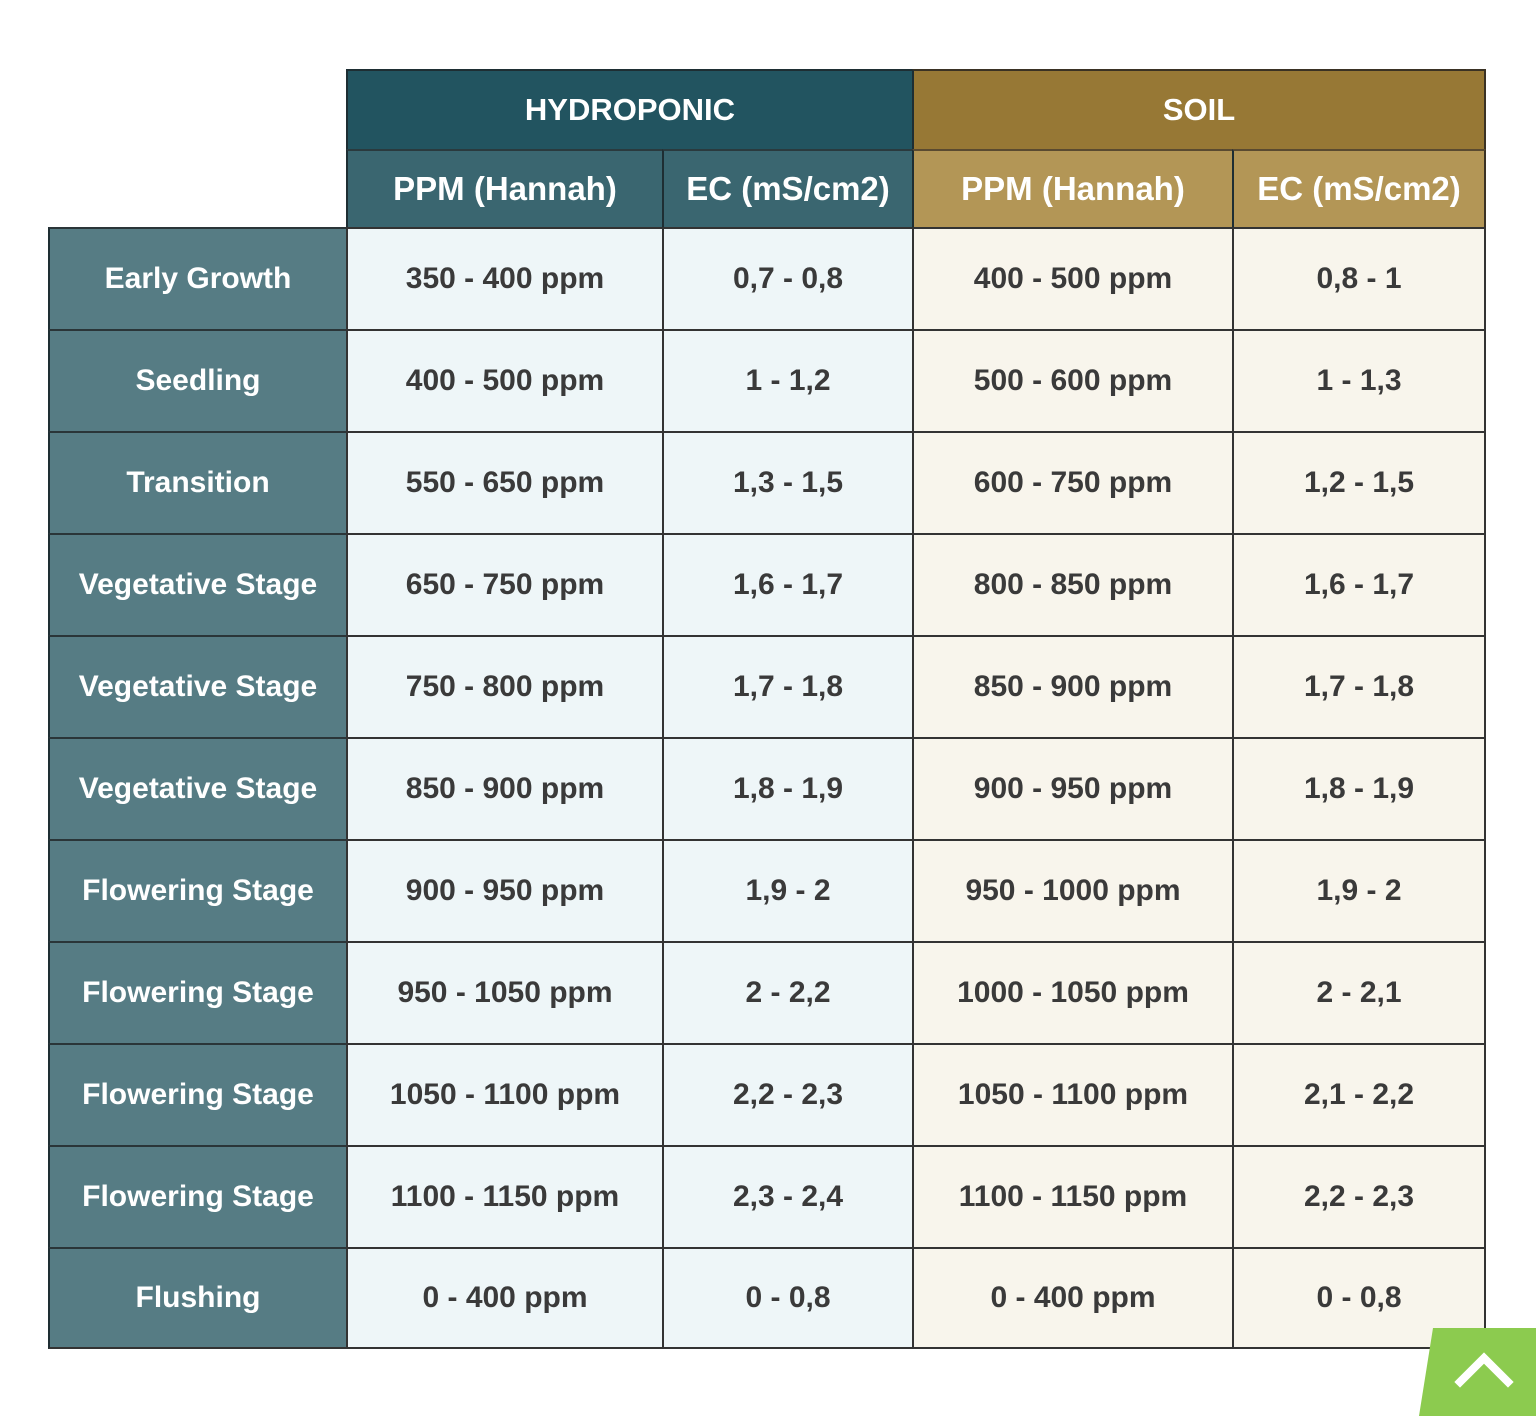  What do you see at coordinates (504, 278) in the screenshot?
I see `hydro-ppm-cell: 350 - 400 ppm` at bounding box center [504, 278].